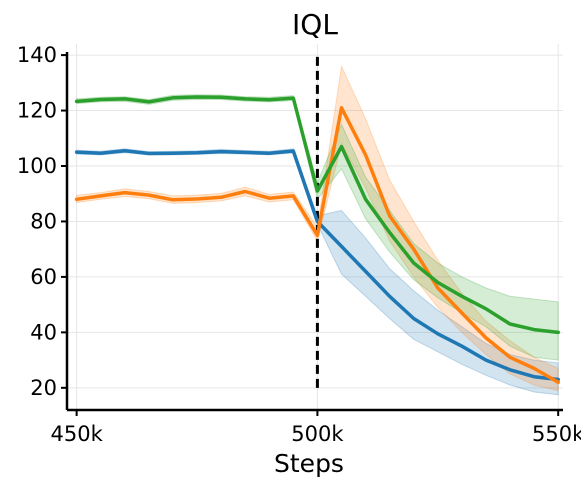 Image resolution: width=581 pixels, height=488 pixels. What do you see at coordinates (37, 111) in the screenshot?
I see `y-tick-label-5: 120` at bounding box center [37, 111].